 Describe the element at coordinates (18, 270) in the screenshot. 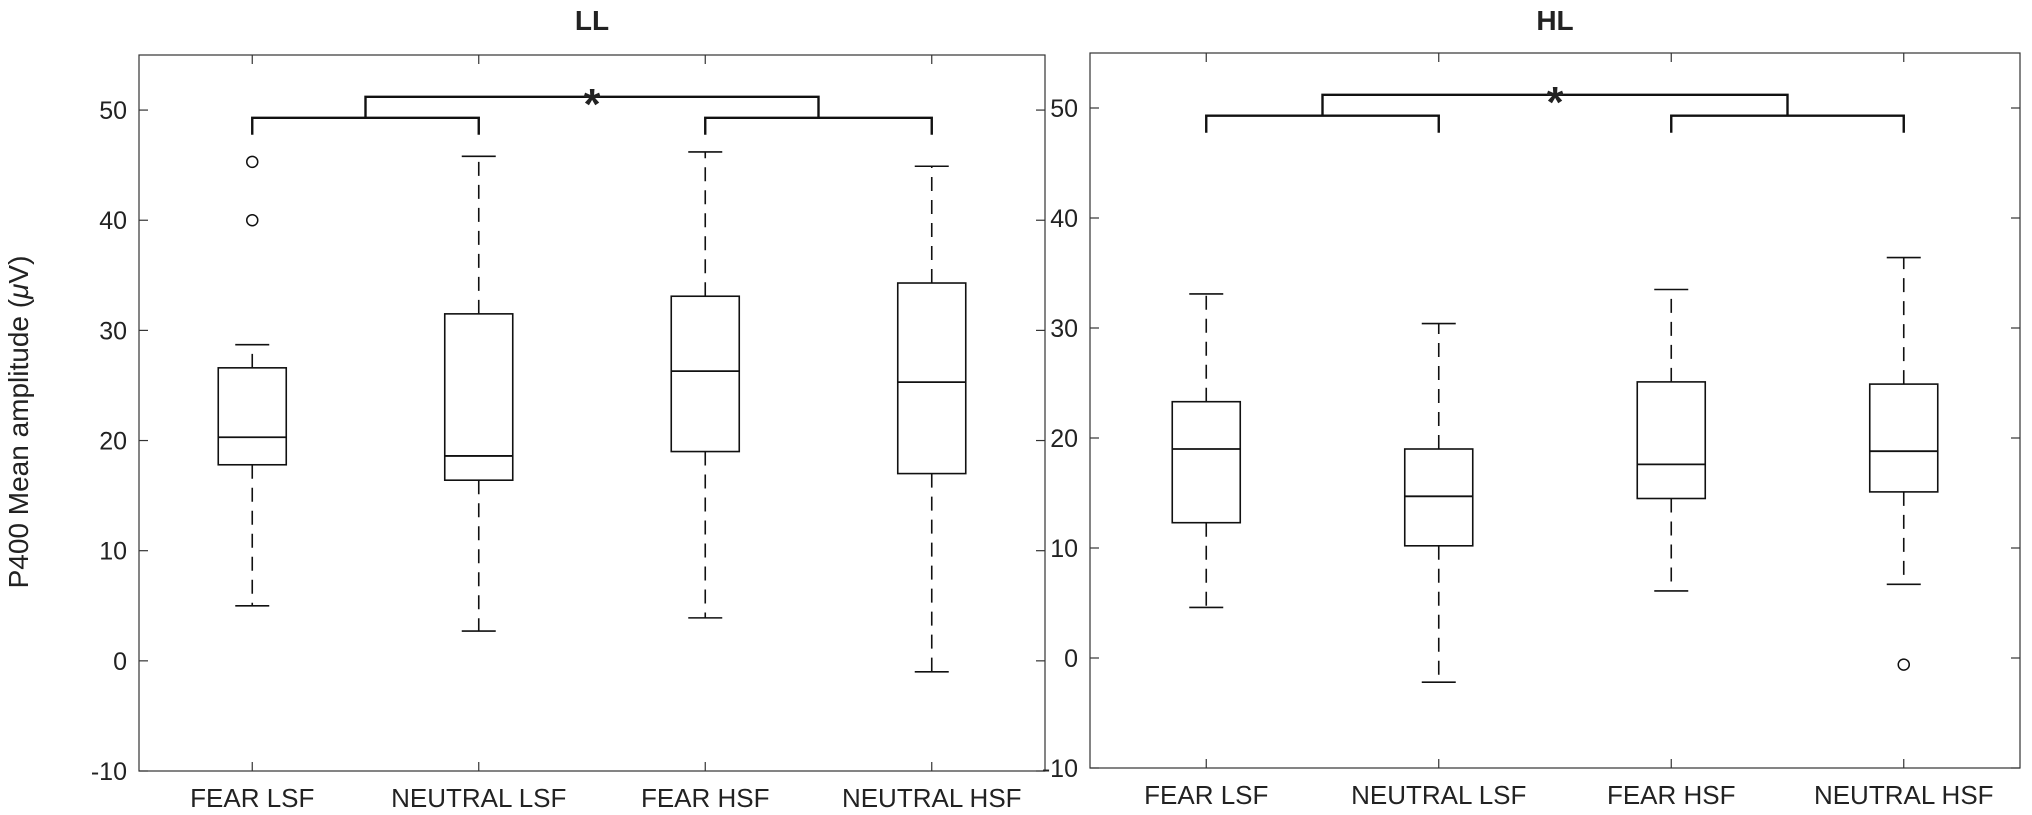

I see `y-axis-label-suffix: V)` at that location.